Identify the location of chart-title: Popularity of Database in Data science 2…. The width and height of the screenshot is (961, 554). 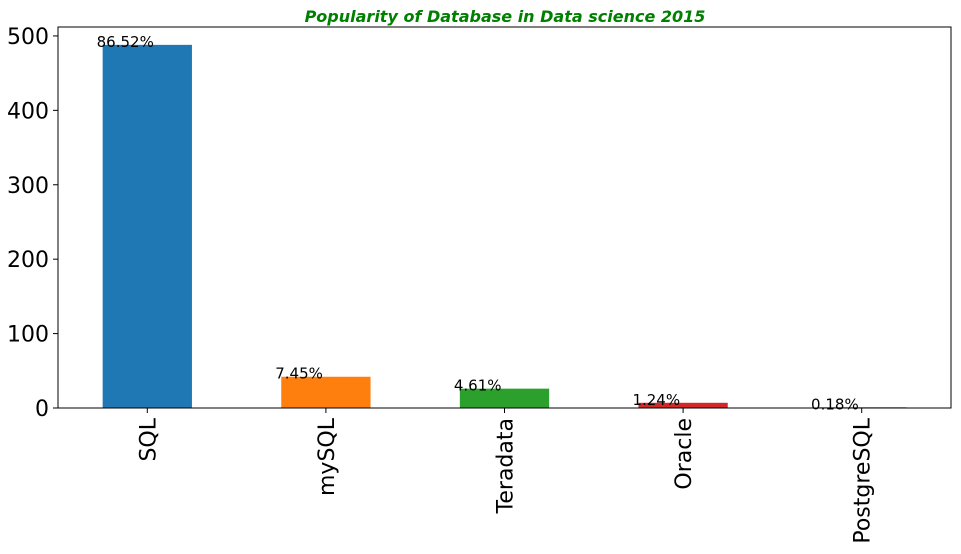
(505, 16).